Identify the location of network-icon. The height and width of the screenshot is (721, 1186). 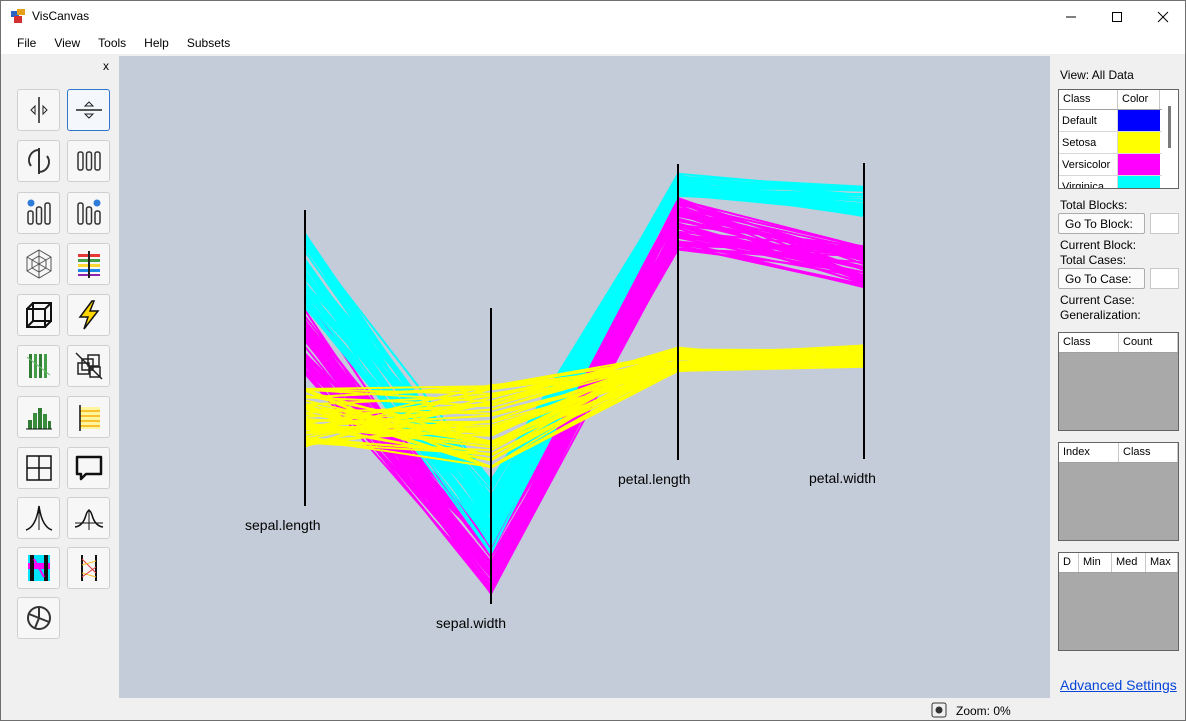
(88, 568).